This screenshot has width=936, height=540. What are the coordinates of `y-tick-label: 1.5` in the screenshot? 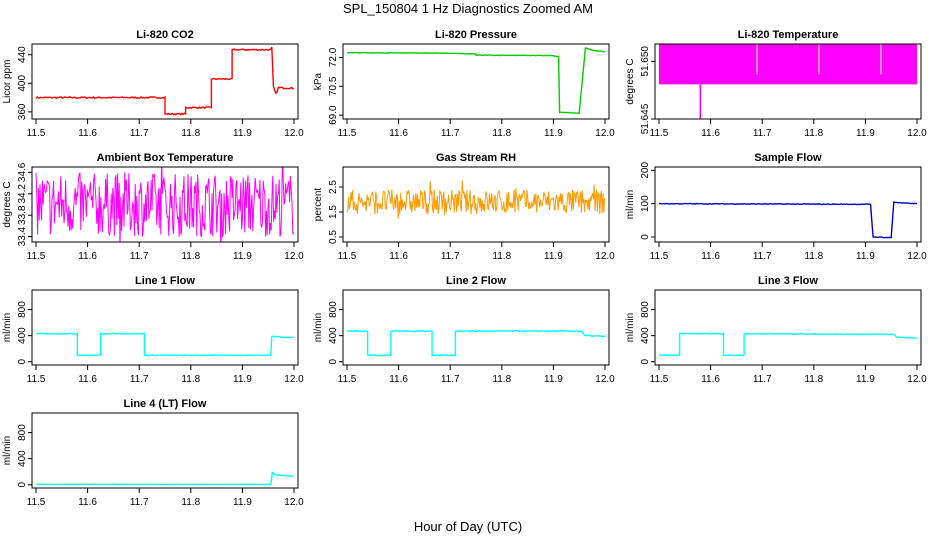 It's located at (333, 212).